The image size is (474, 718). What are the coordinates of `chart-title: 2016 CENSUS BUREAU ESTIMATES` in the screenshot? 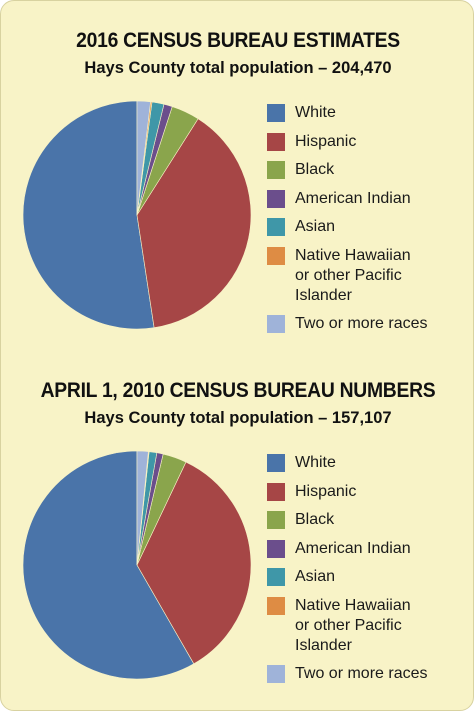 It's located at (238, 40).